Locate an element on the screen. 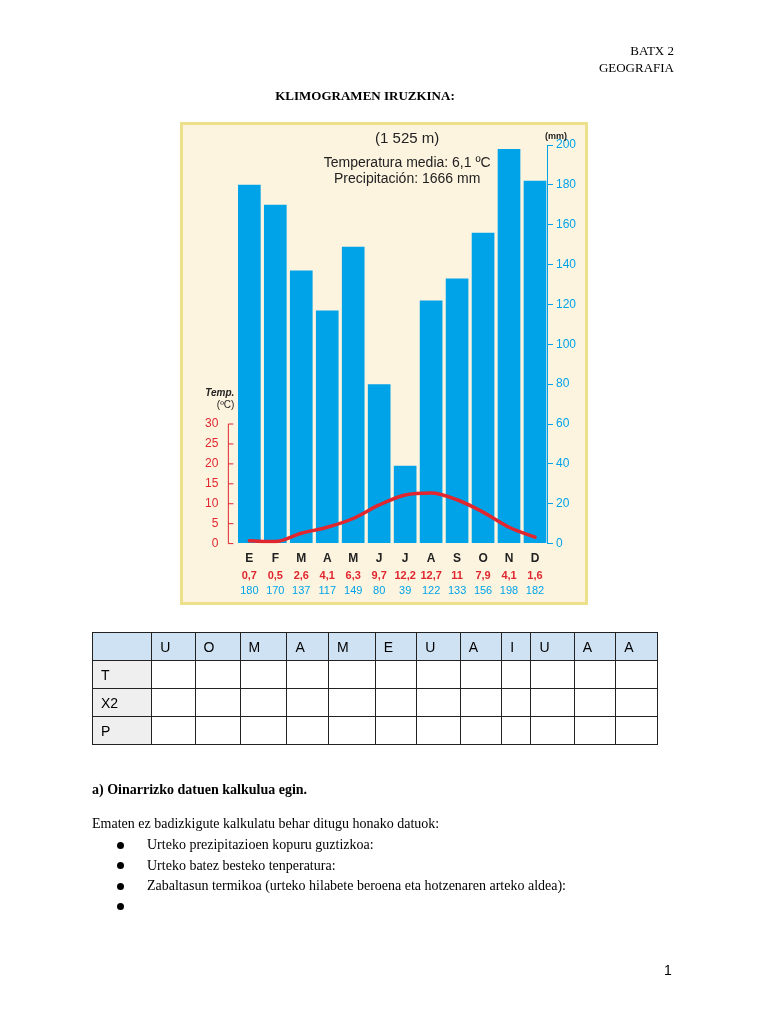  data-label: 170 is located at coordinates (275, 590).